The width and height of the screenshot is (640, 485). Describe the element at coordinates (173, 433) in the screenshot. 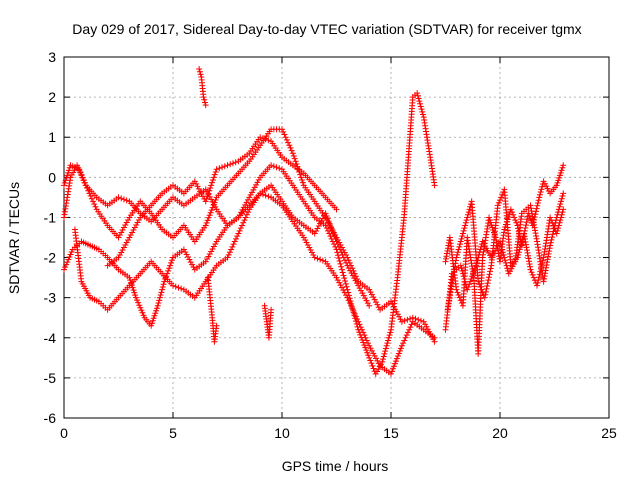

I see `x-tick-label: 5` at that location.